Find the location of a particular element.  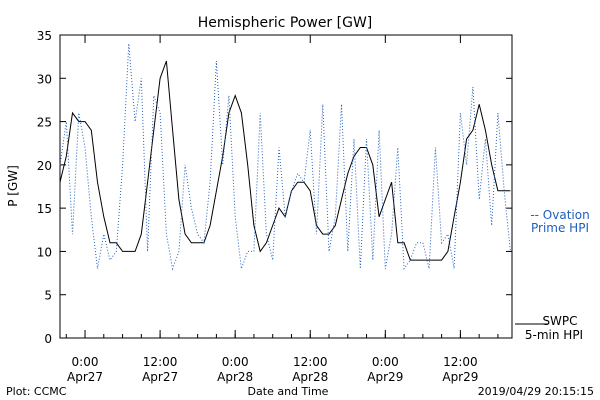

chart-title: Hemispheric Power [GW] is located at coordinates (285, 23).